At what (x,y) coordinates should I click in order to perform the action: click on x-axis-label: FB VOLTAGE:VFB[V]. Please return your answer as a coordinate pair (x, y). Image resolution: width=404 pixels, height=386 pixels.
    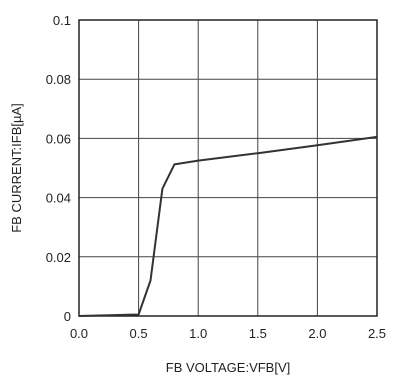
    Looking at the image, I should click on (228, 367).